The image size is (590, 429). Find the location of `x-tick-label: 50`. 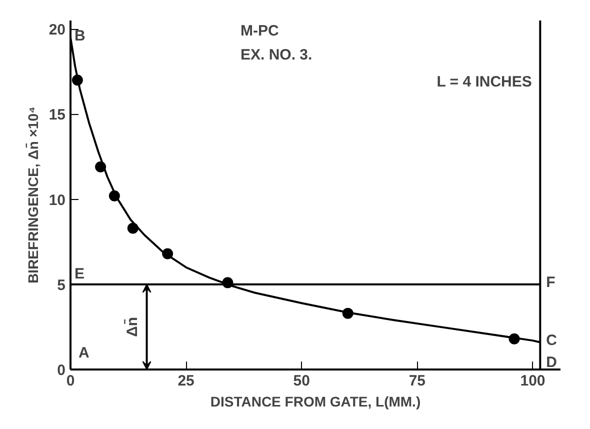

x-tick-label: 50 is located at coordinates (301, 381).